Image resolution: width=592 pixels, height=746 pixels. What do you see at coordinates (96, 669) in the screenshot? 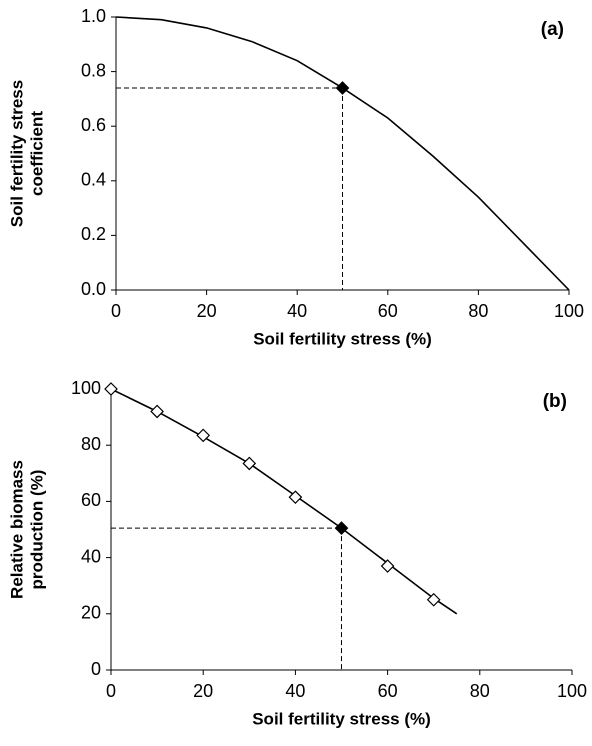
I see `y-tick-label: 0` at bounding box center [96, 669].